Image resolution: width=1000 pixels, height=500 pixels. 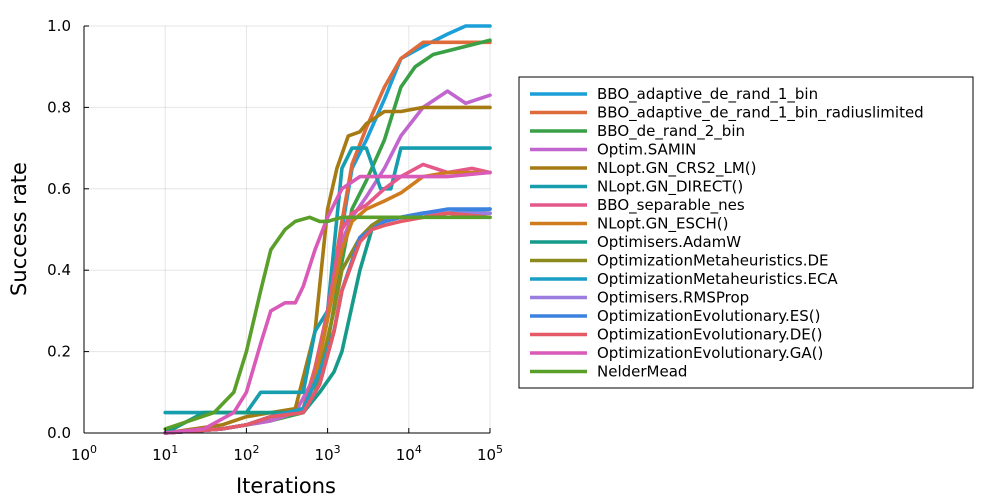 I want to click on x-tick-label: 10⁰, so click(x=84, y=453).